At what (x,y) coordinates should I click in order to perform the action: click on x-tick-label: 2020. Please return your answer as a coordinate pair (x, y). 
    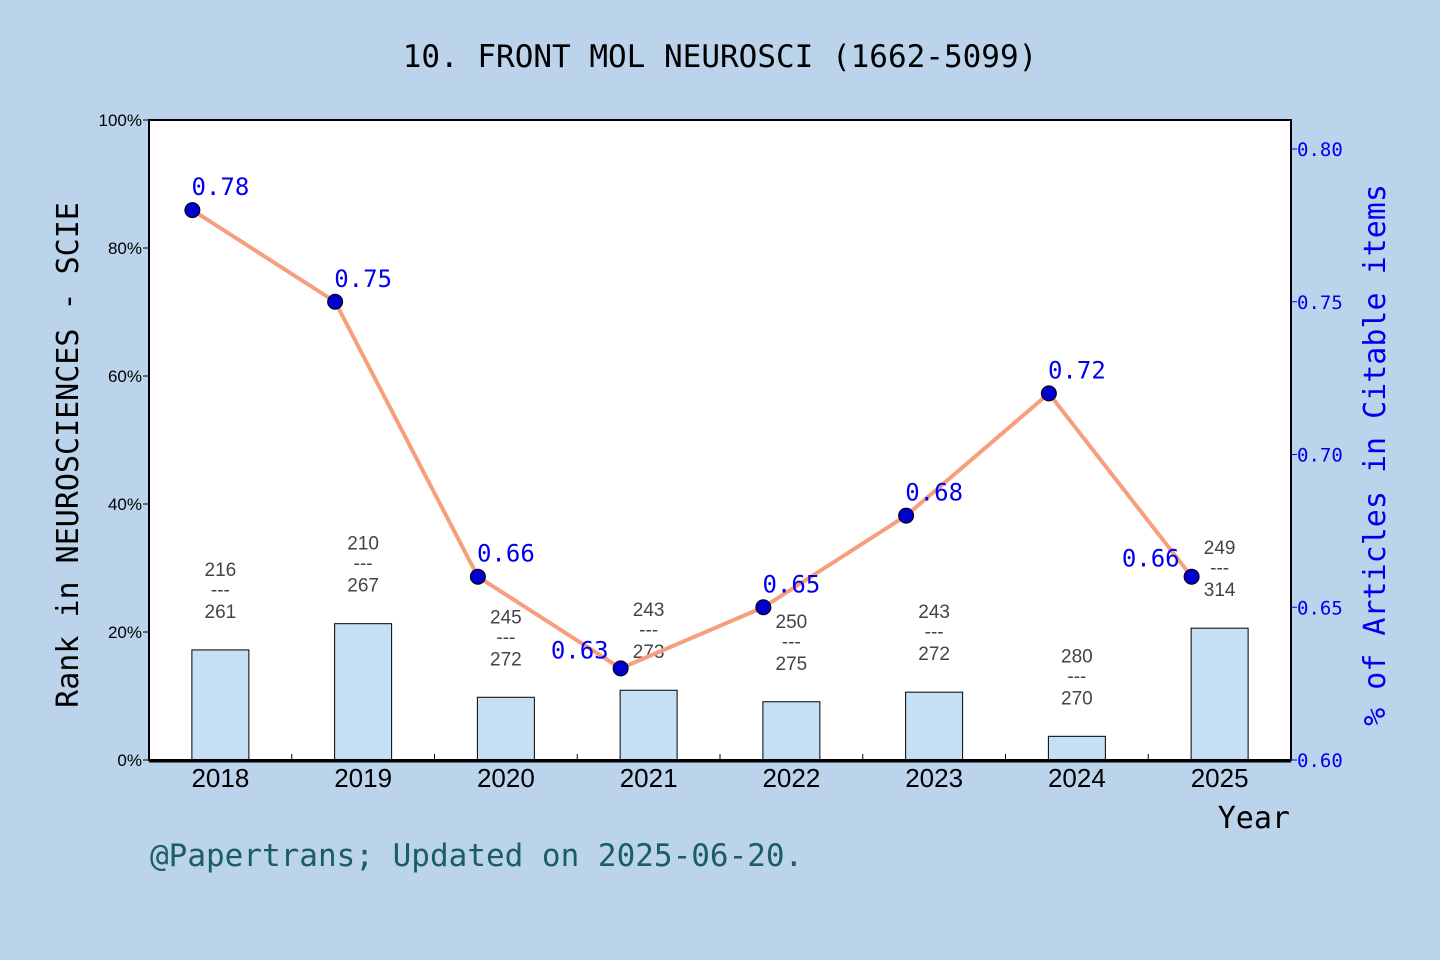
    Looking at the image, I should click on (506, 778).